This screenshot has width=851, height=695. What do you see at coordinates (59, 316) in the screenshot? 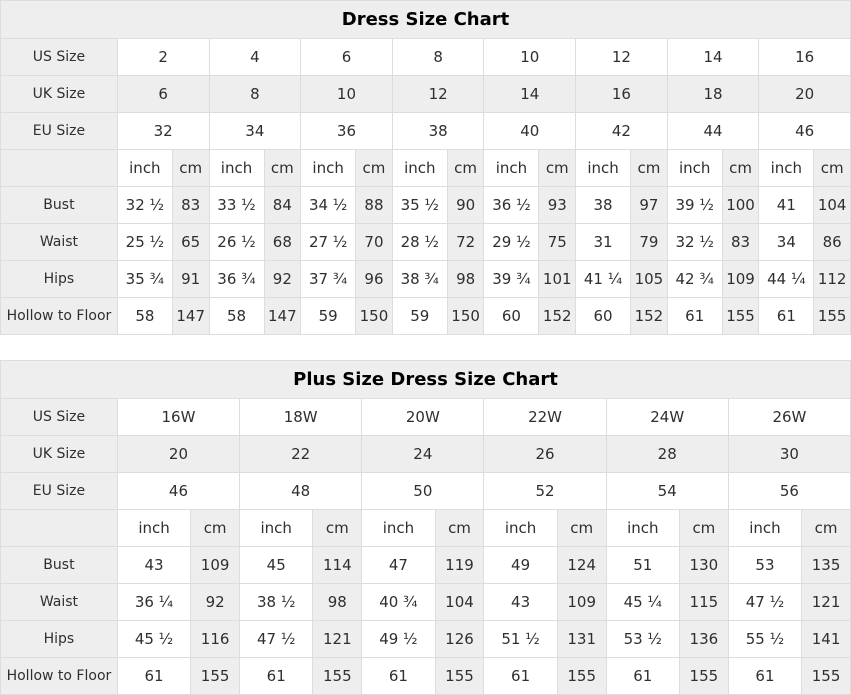
I see `row-label: Hollow to Floor` at bounding box center [59, 316].